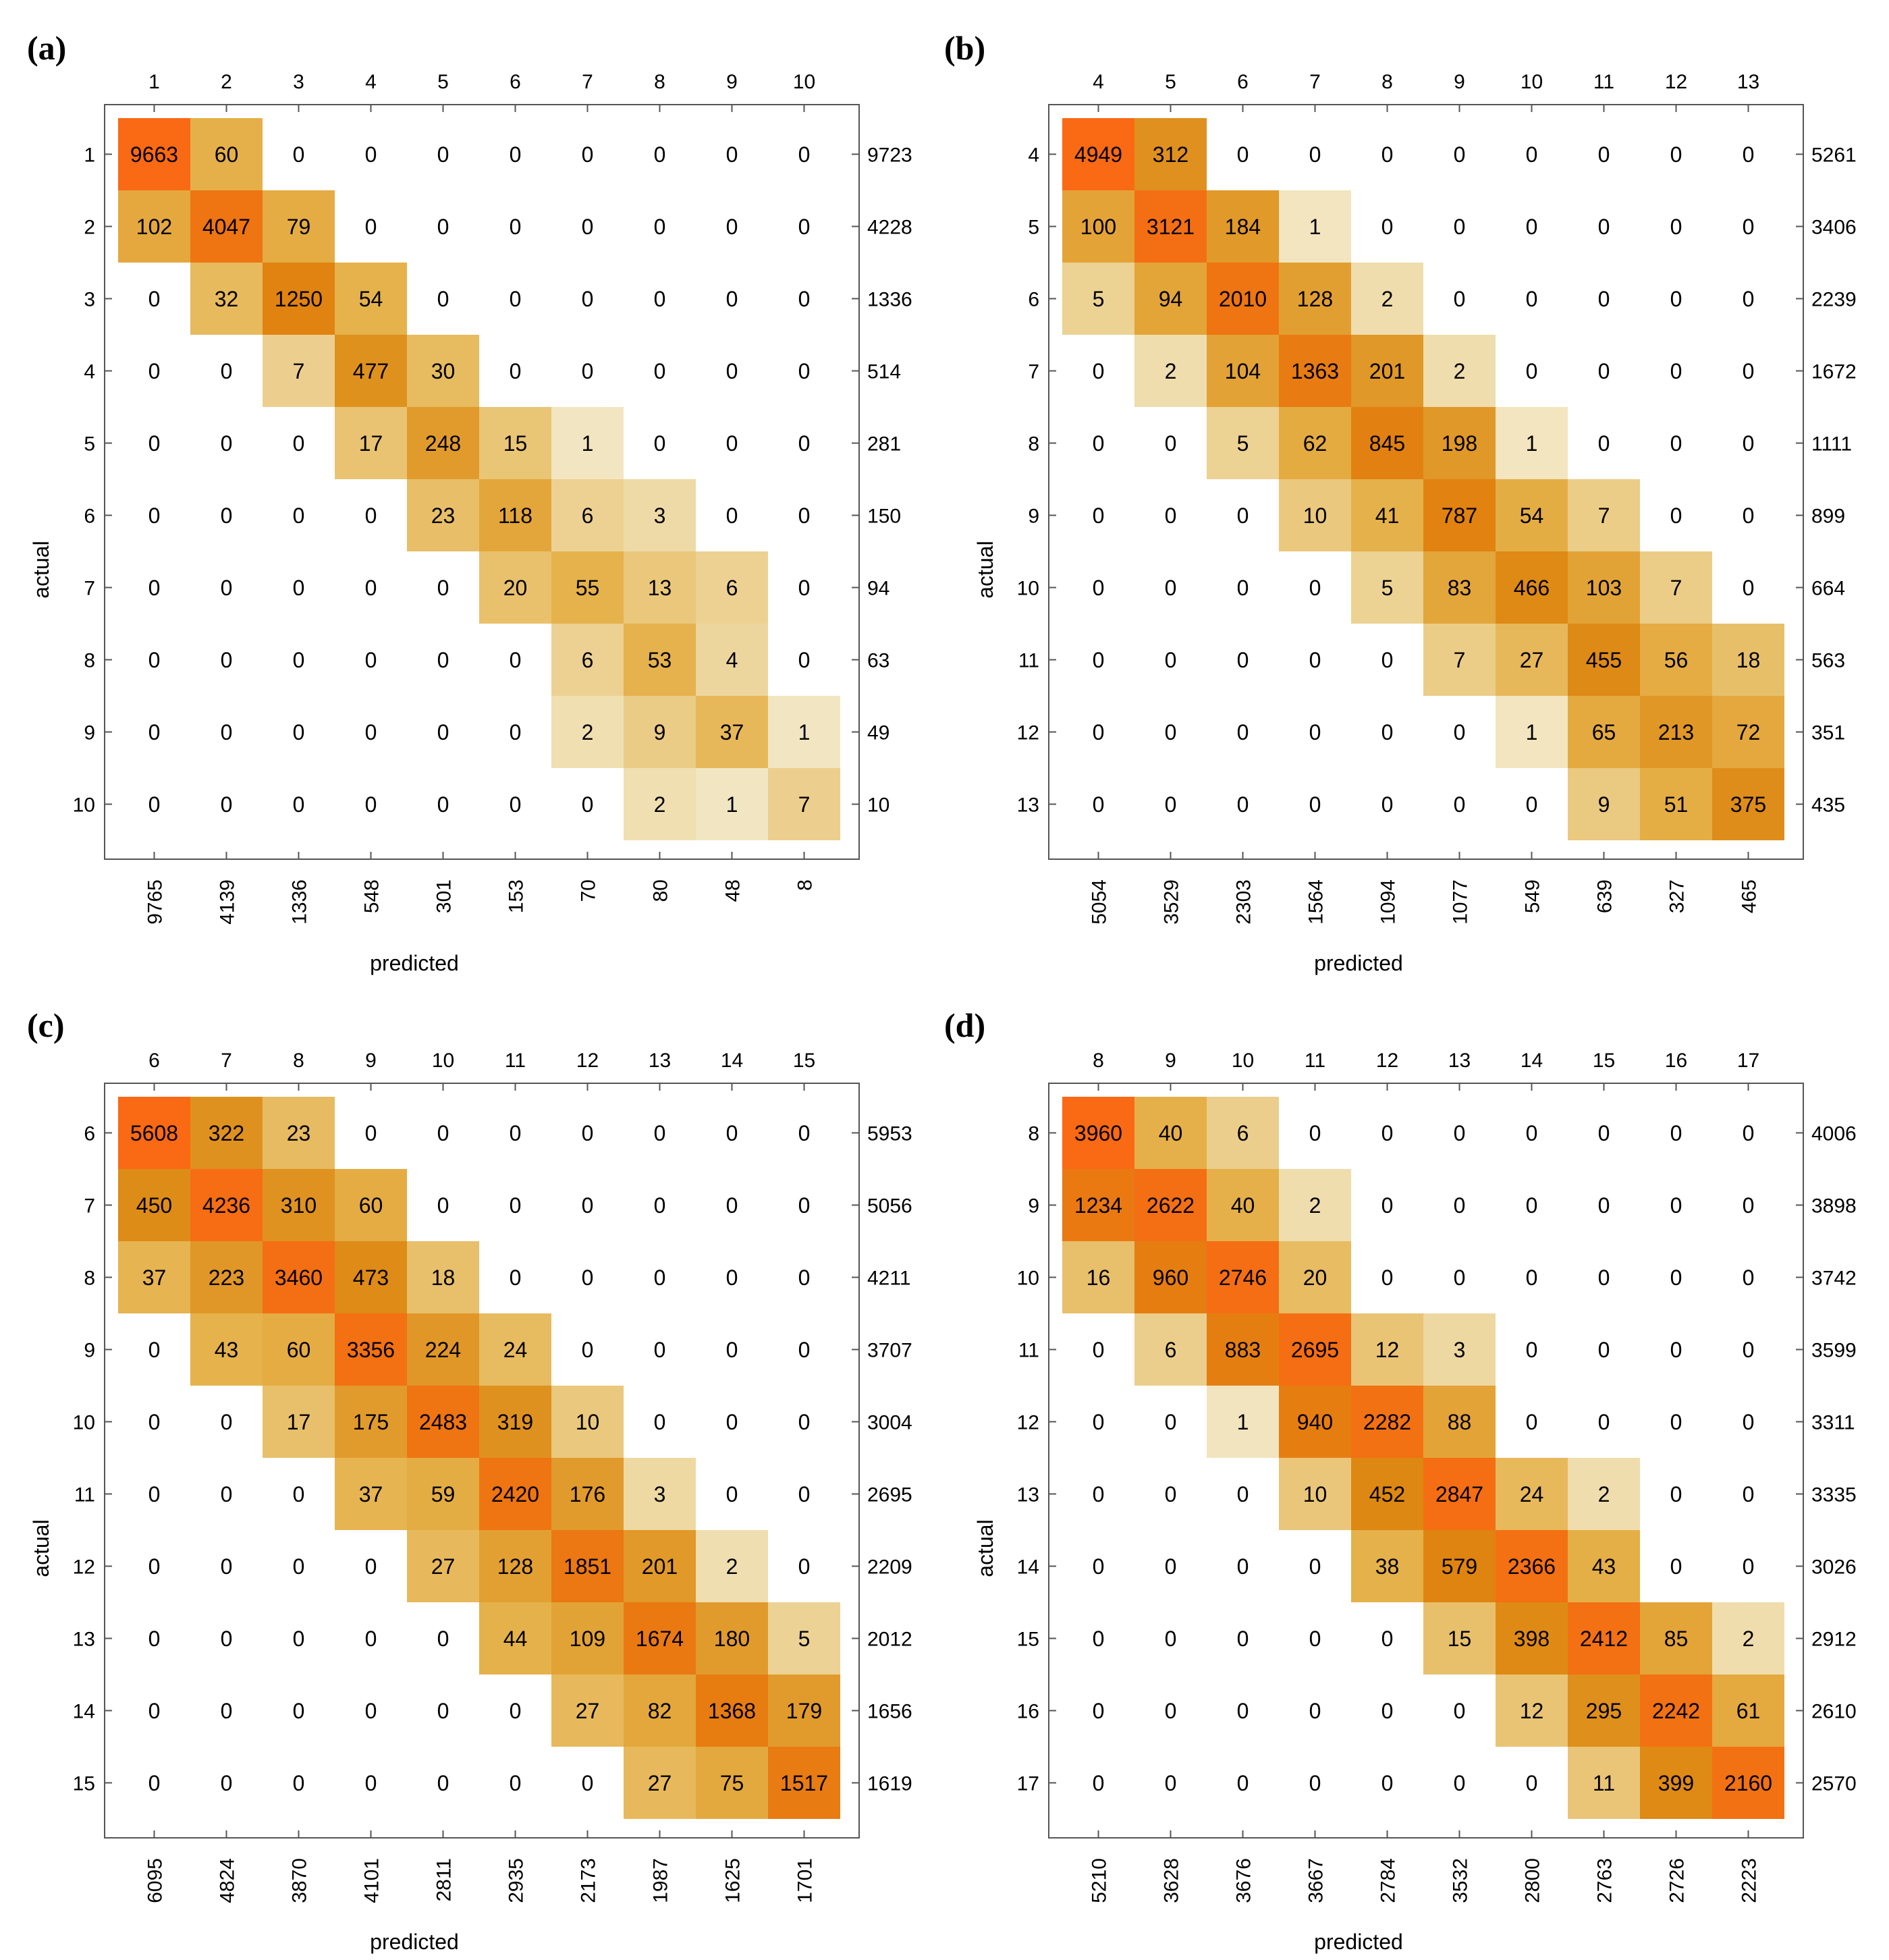 The height and width of the screenshot is (1960, 1889). I want to click on row-total-label: 5056, so click(890, 1206).